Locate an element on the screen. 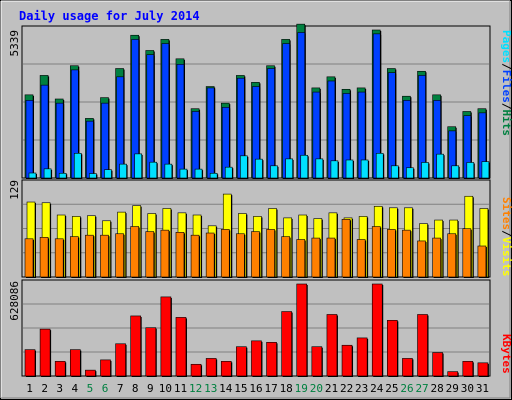 This screenshot has height=400, width=512. legend-middle-part-2: Visits is located at coordinates (506, 257).